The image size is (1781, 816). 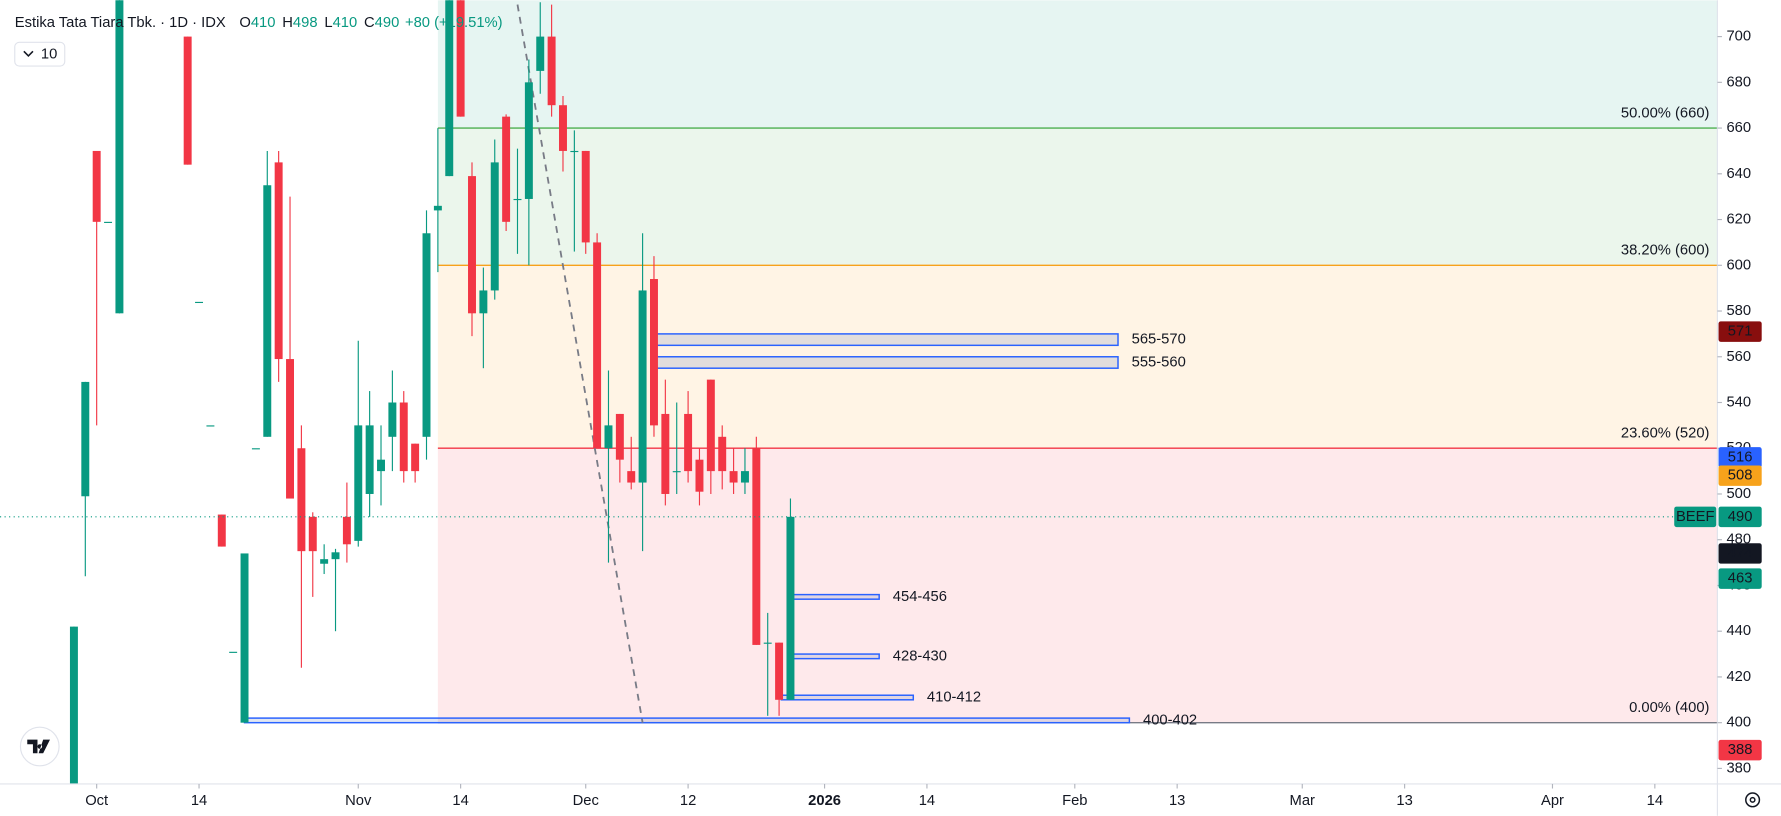 I want to click on x-tick-label: 12, so click(x=688, y=801).